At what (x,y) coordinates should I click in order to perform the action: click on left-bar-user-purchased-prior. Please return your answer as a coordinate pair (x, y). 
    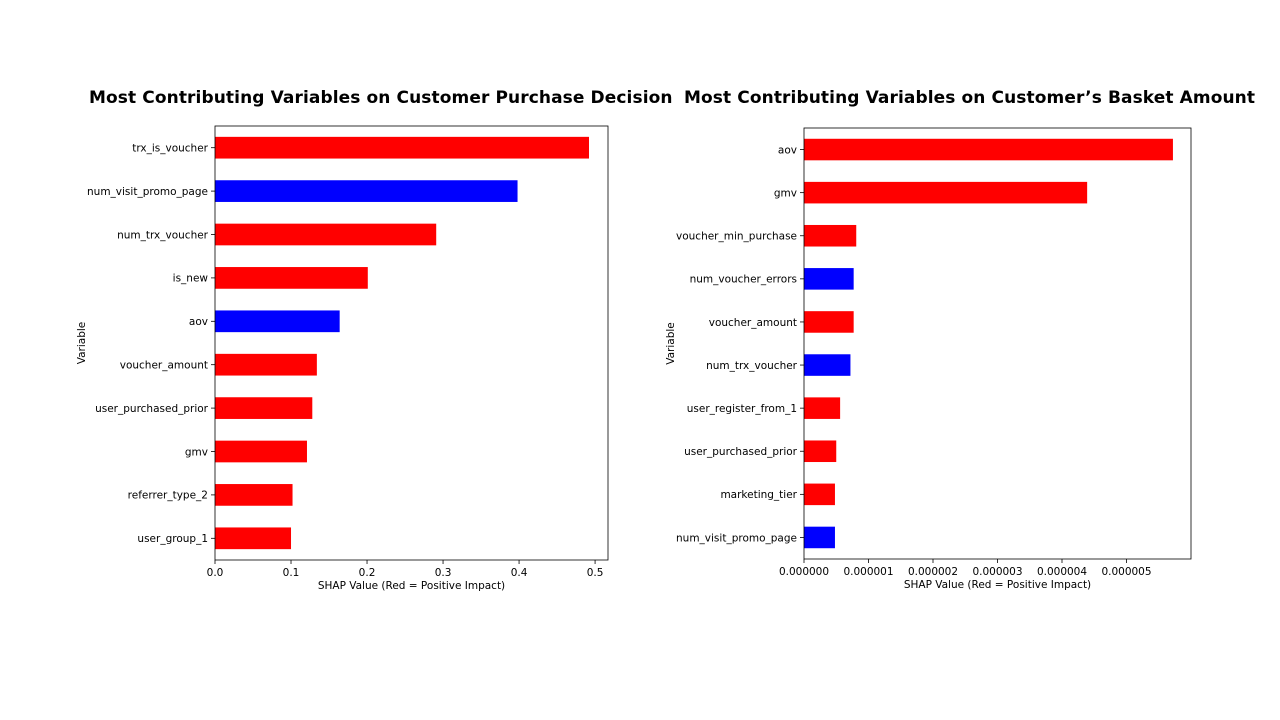
    Looking at the image, I should click on (264, 408).